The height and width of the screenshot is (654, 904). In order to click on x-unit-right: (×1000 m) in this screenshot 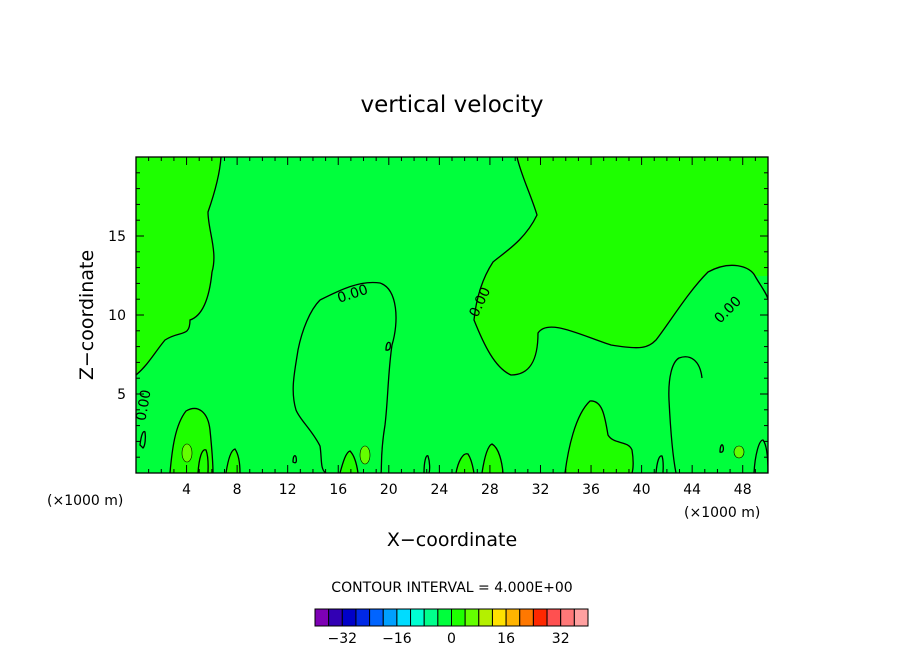, I will do `click(722, 513)`.